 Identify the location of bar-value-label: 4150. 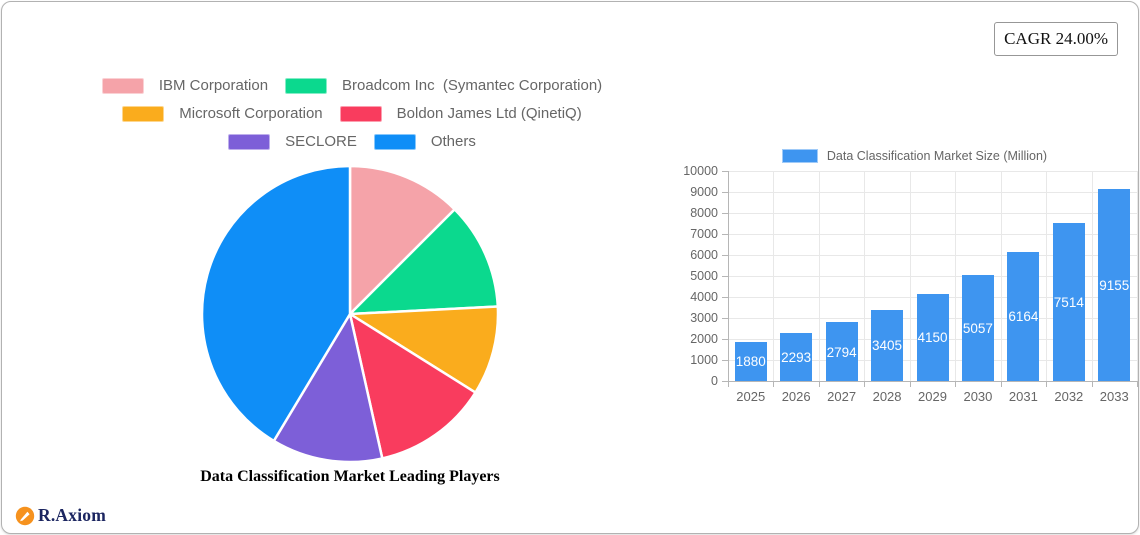
(932, 338).